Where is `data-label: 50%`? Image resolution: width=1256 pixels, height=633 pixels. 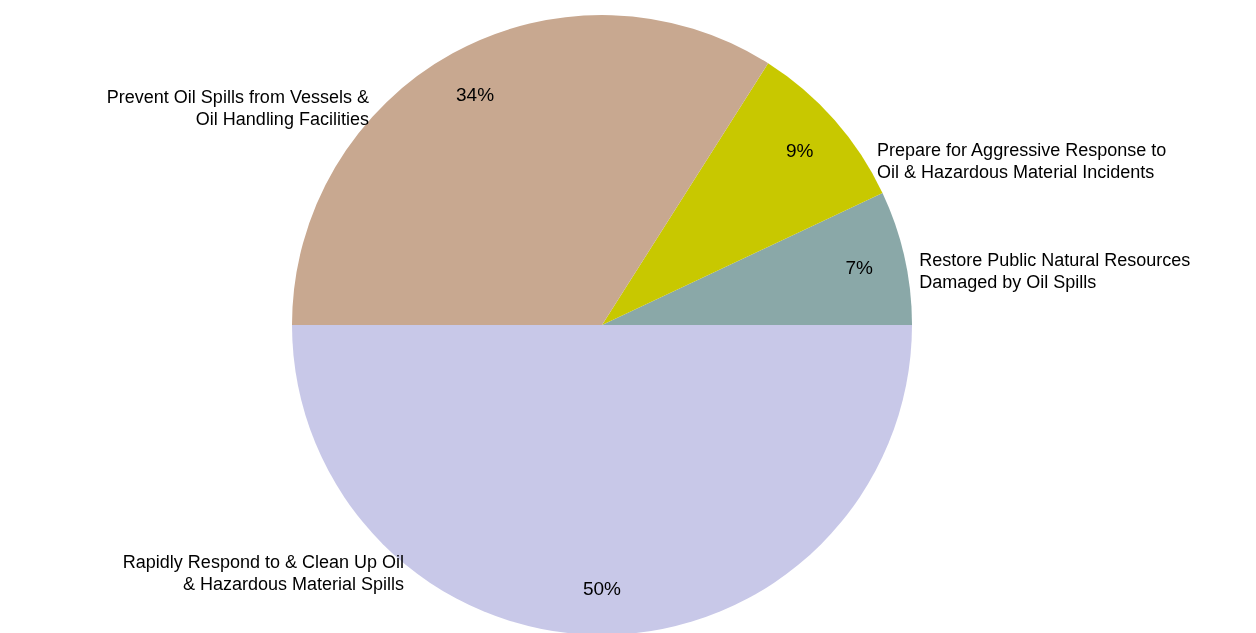 data-label: 50% is located at coordinates (602, 588).